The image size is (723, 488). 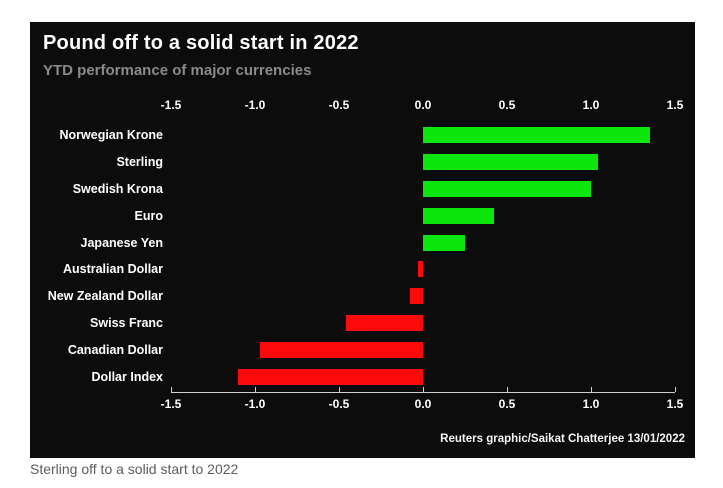 What do you see at coordinates (507, 105) in the screenshot?
I see `x-axis-top-tick-label: 0.5` at bounding box center [507, 105].